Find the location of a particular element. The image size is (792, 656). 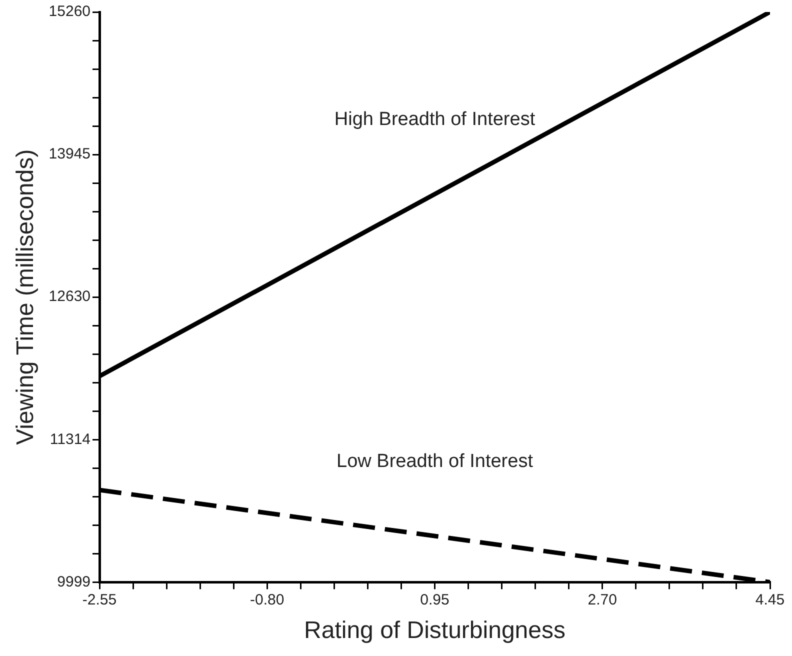

y-tick-label: 15260 is located at coordinates (69, 11).